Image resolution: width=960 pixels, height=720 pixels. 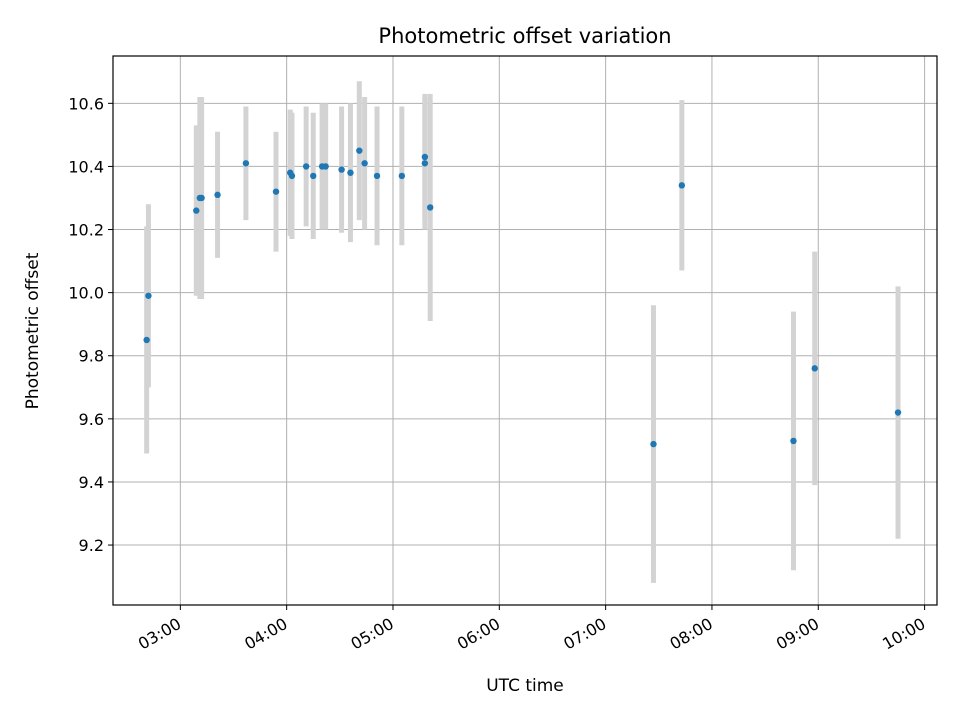 I want to click on y-tick-label: 9.8, so click(x=91, y=356).